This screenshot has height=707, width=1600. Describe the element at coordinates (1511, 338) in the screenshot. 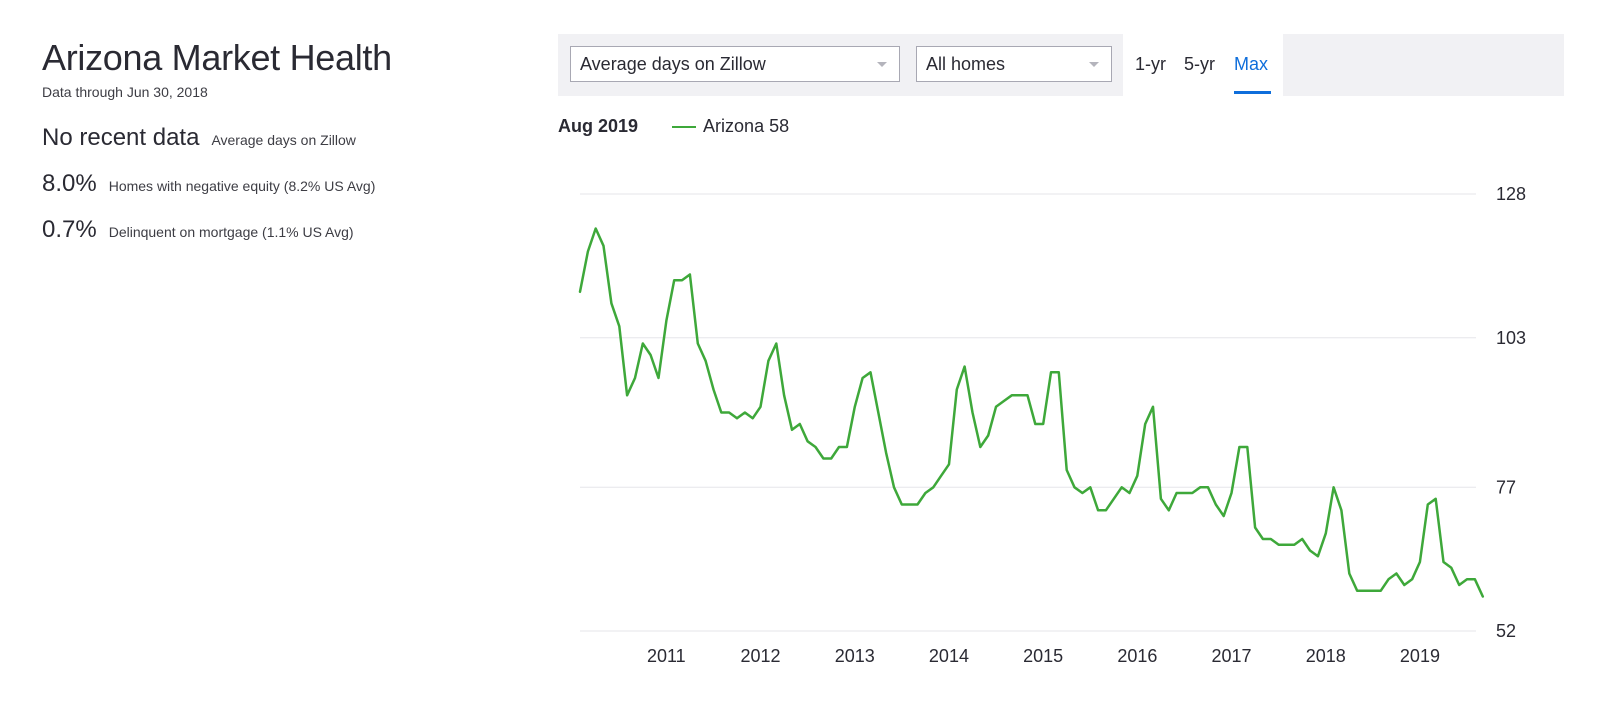

I see `y-tick-label: 103` at that location.